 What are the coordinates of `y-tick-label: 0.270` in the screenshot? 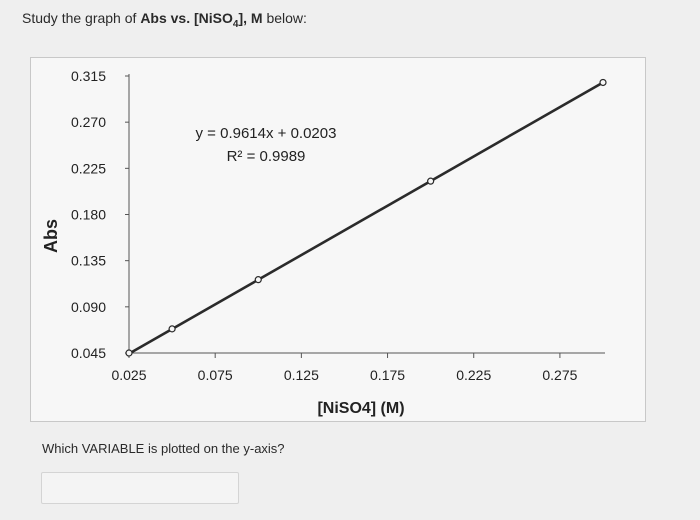 It's located at (88, 122).